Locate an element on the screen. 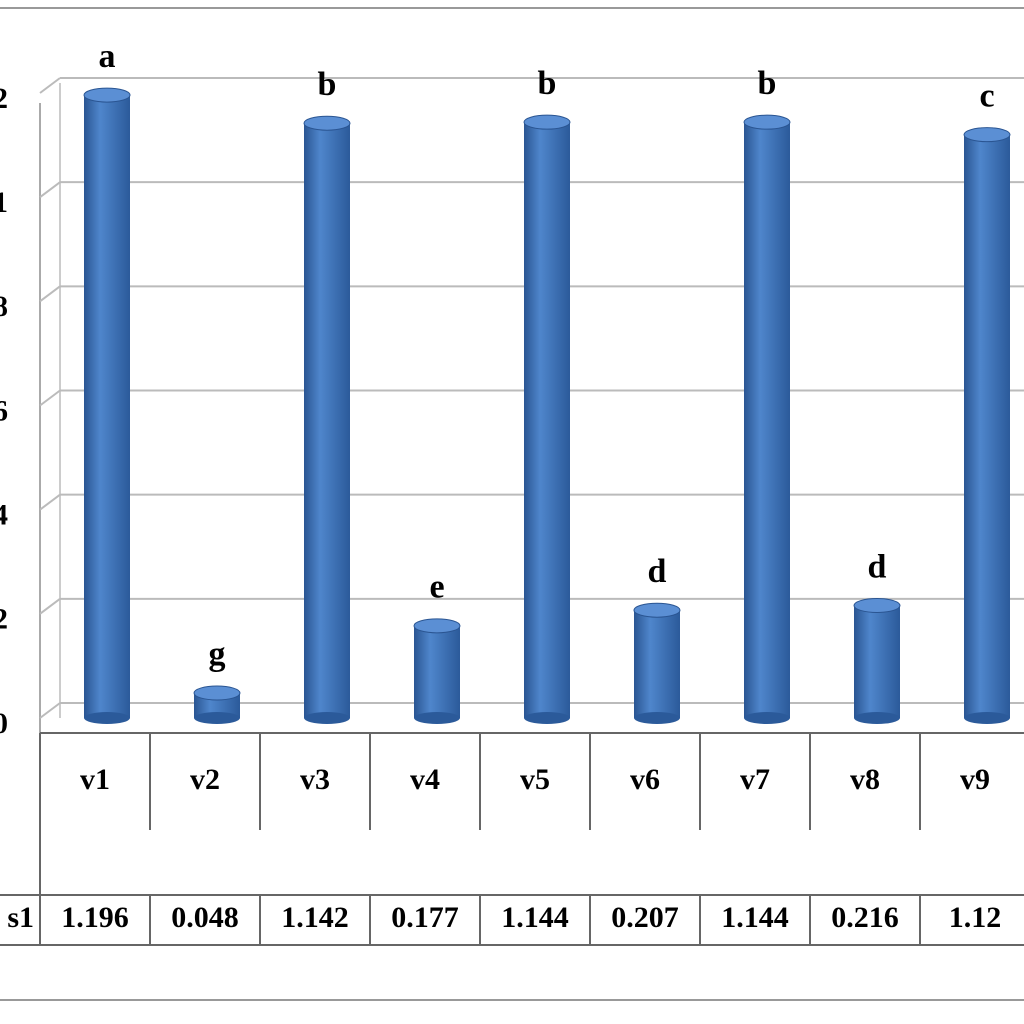 Image resolution: width=1024 pixels, height=1024 pixels. x-tick-label: v4 is located at coordinates (425, 779).